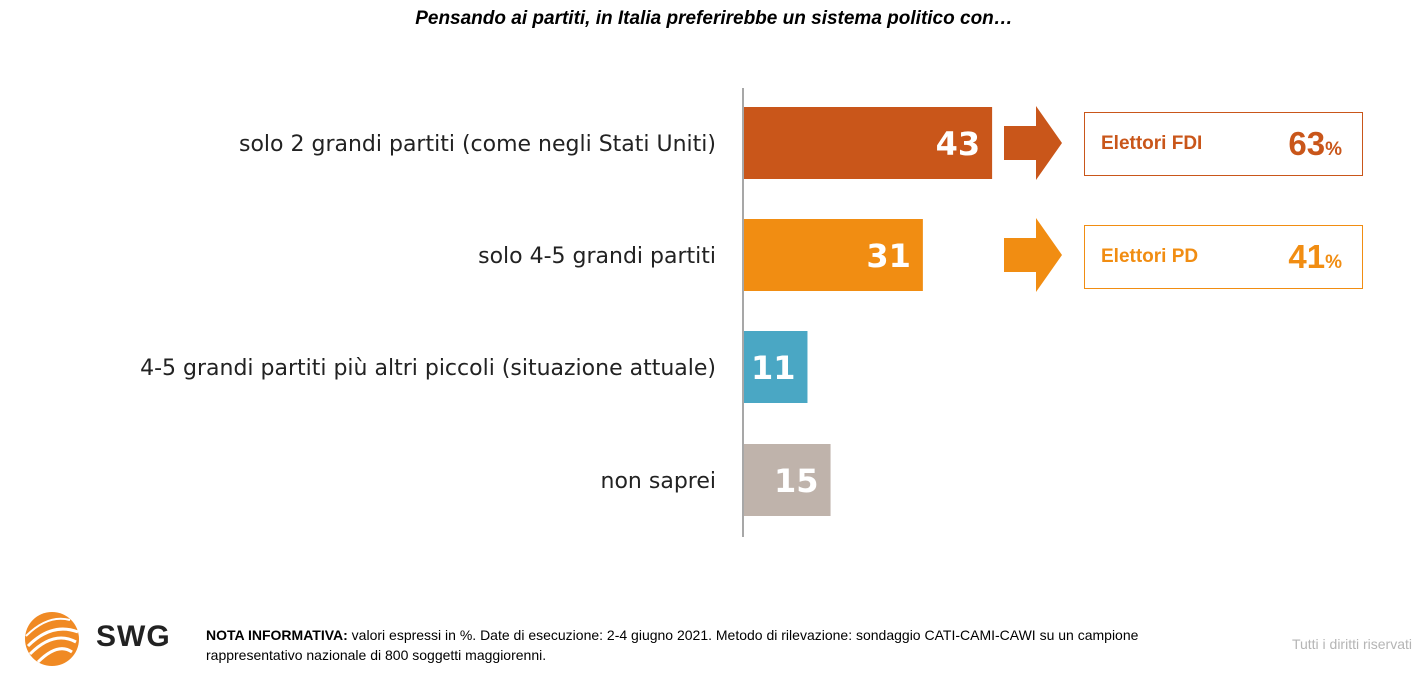  What do you see at coordinates (796, 481) in the screenshot?
I see `value-label: 15` at bounding box center [796, 481].